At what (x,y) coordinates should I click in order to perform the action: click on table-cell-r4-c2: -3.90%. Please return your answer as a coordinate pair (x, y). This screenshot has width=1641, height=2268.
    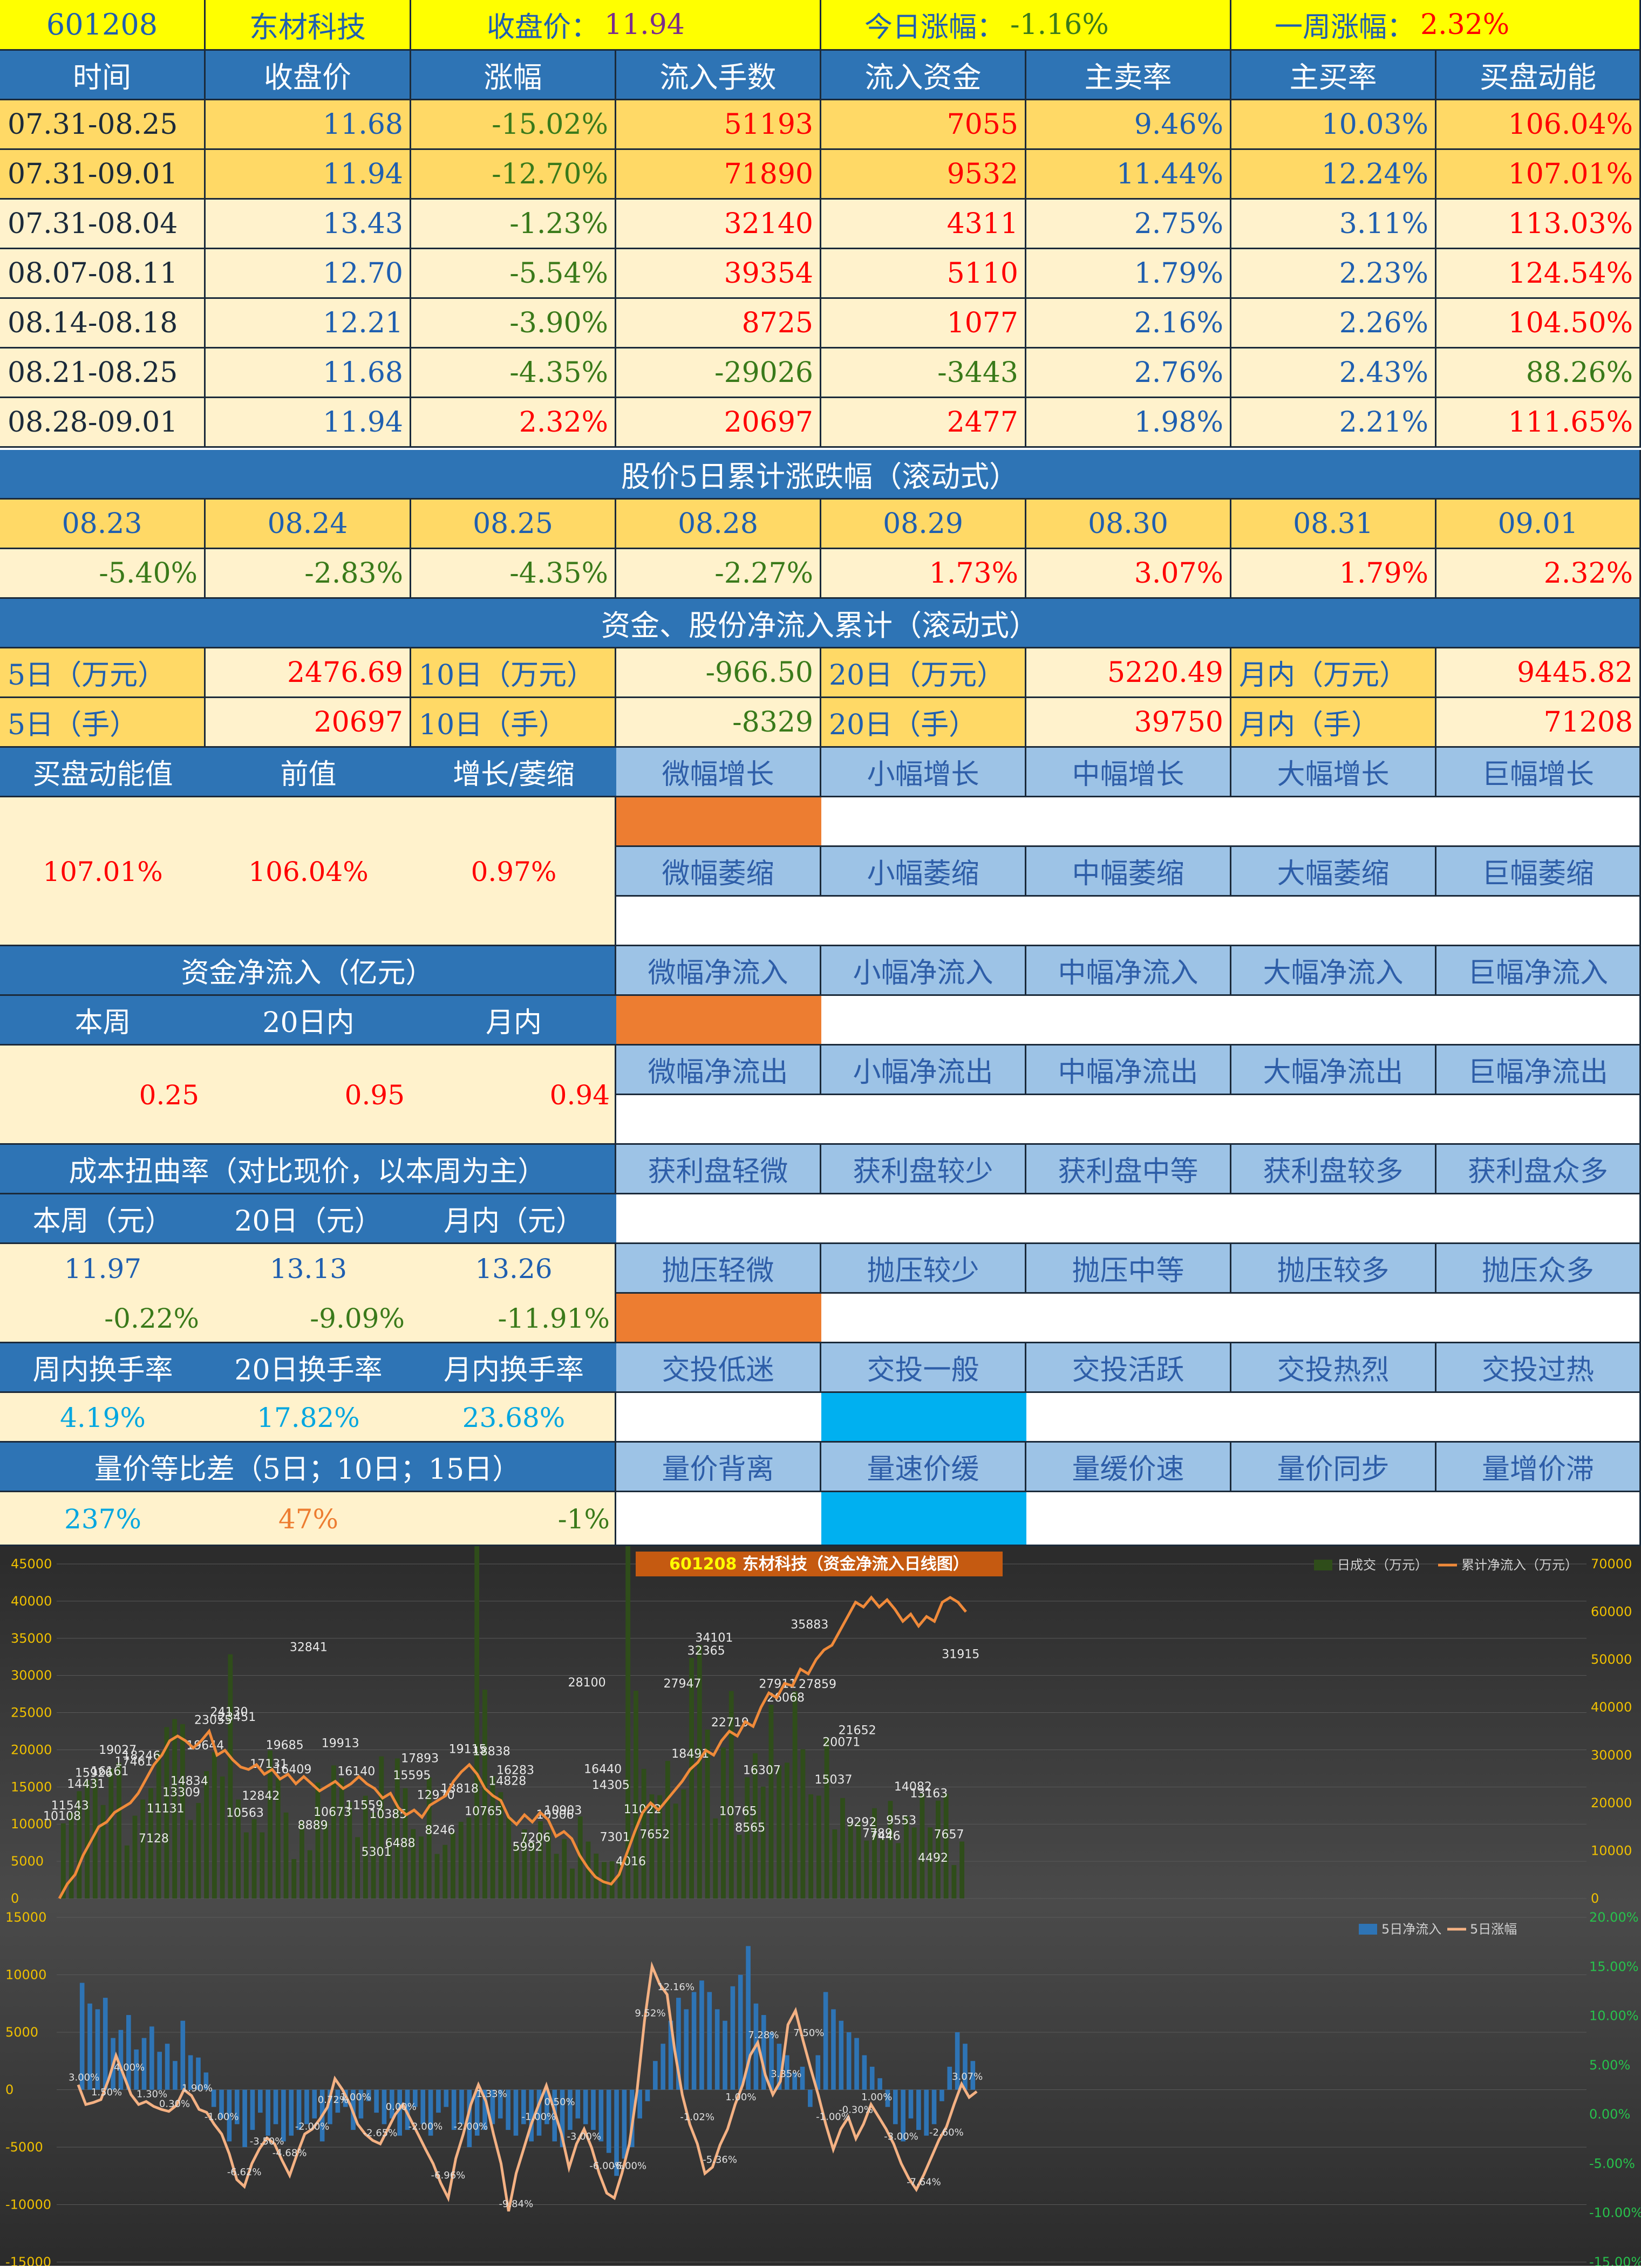
    Looking at the image, I should click on (513, 324).